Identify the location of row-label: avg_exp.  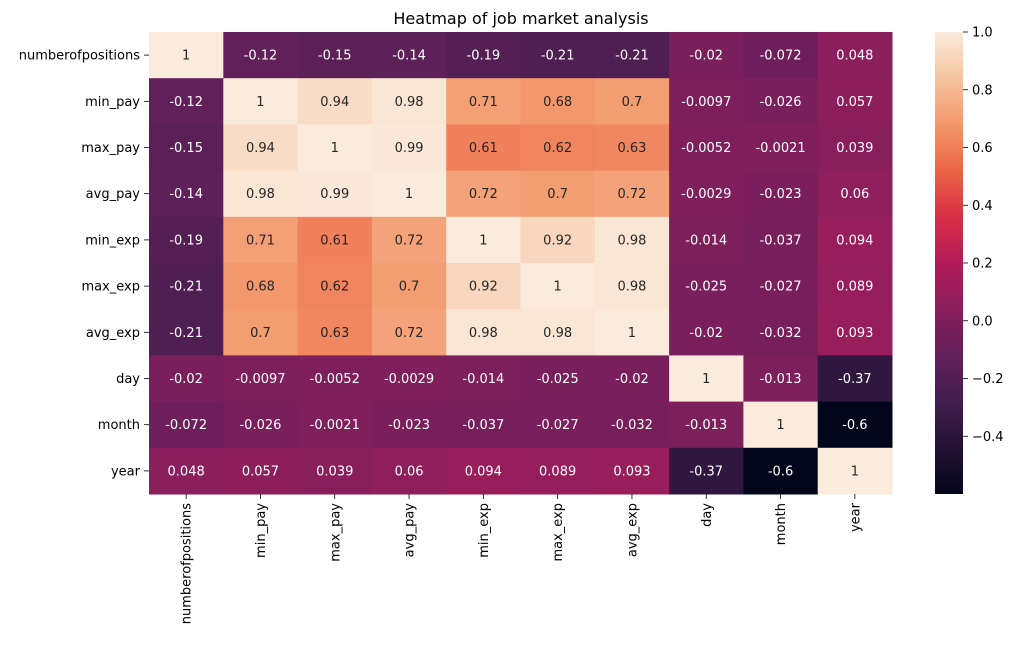
(113, 333).